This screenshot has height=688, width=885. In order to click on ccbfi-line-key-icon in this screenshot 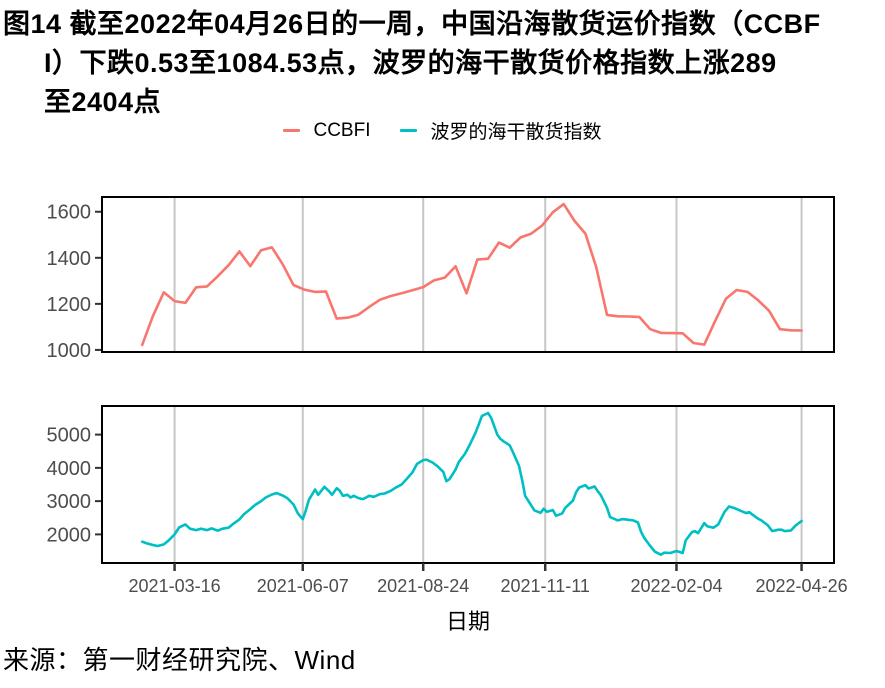, I will do `click(292, 130)`.